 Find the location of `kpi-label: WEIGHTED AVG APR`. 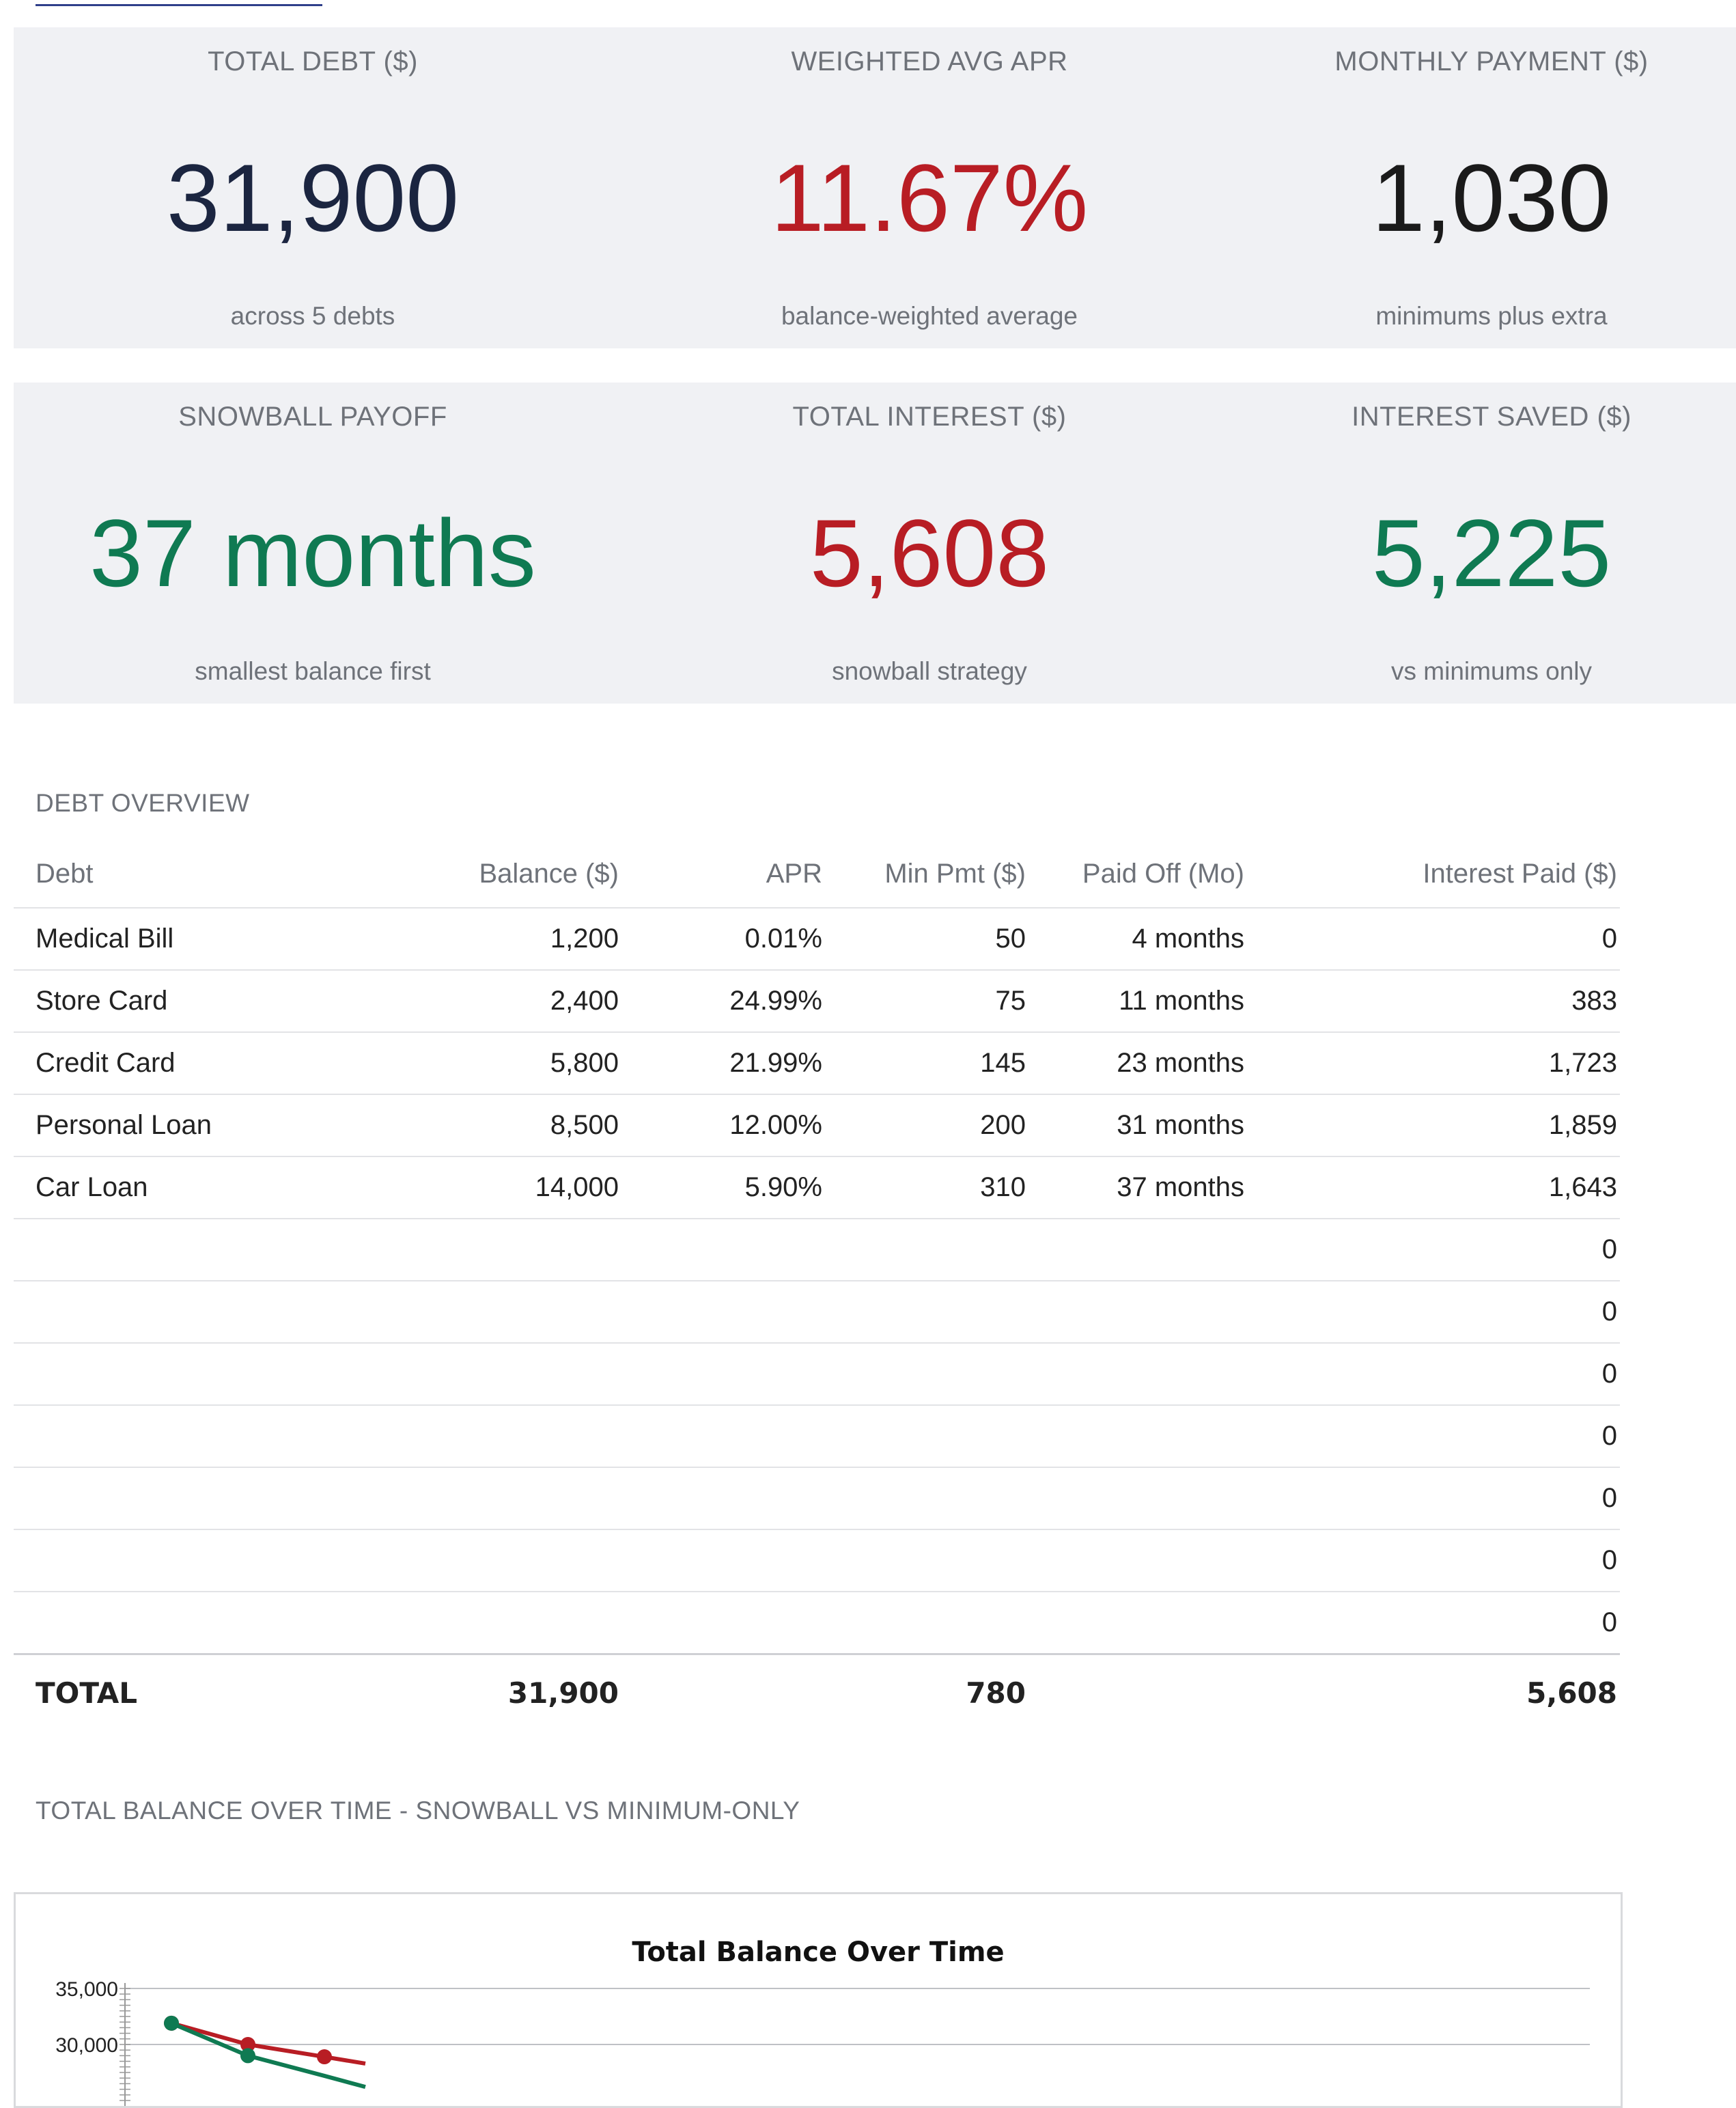

kpi-label: WEIGHTED AVG APR is located at coordinates (929, 61).